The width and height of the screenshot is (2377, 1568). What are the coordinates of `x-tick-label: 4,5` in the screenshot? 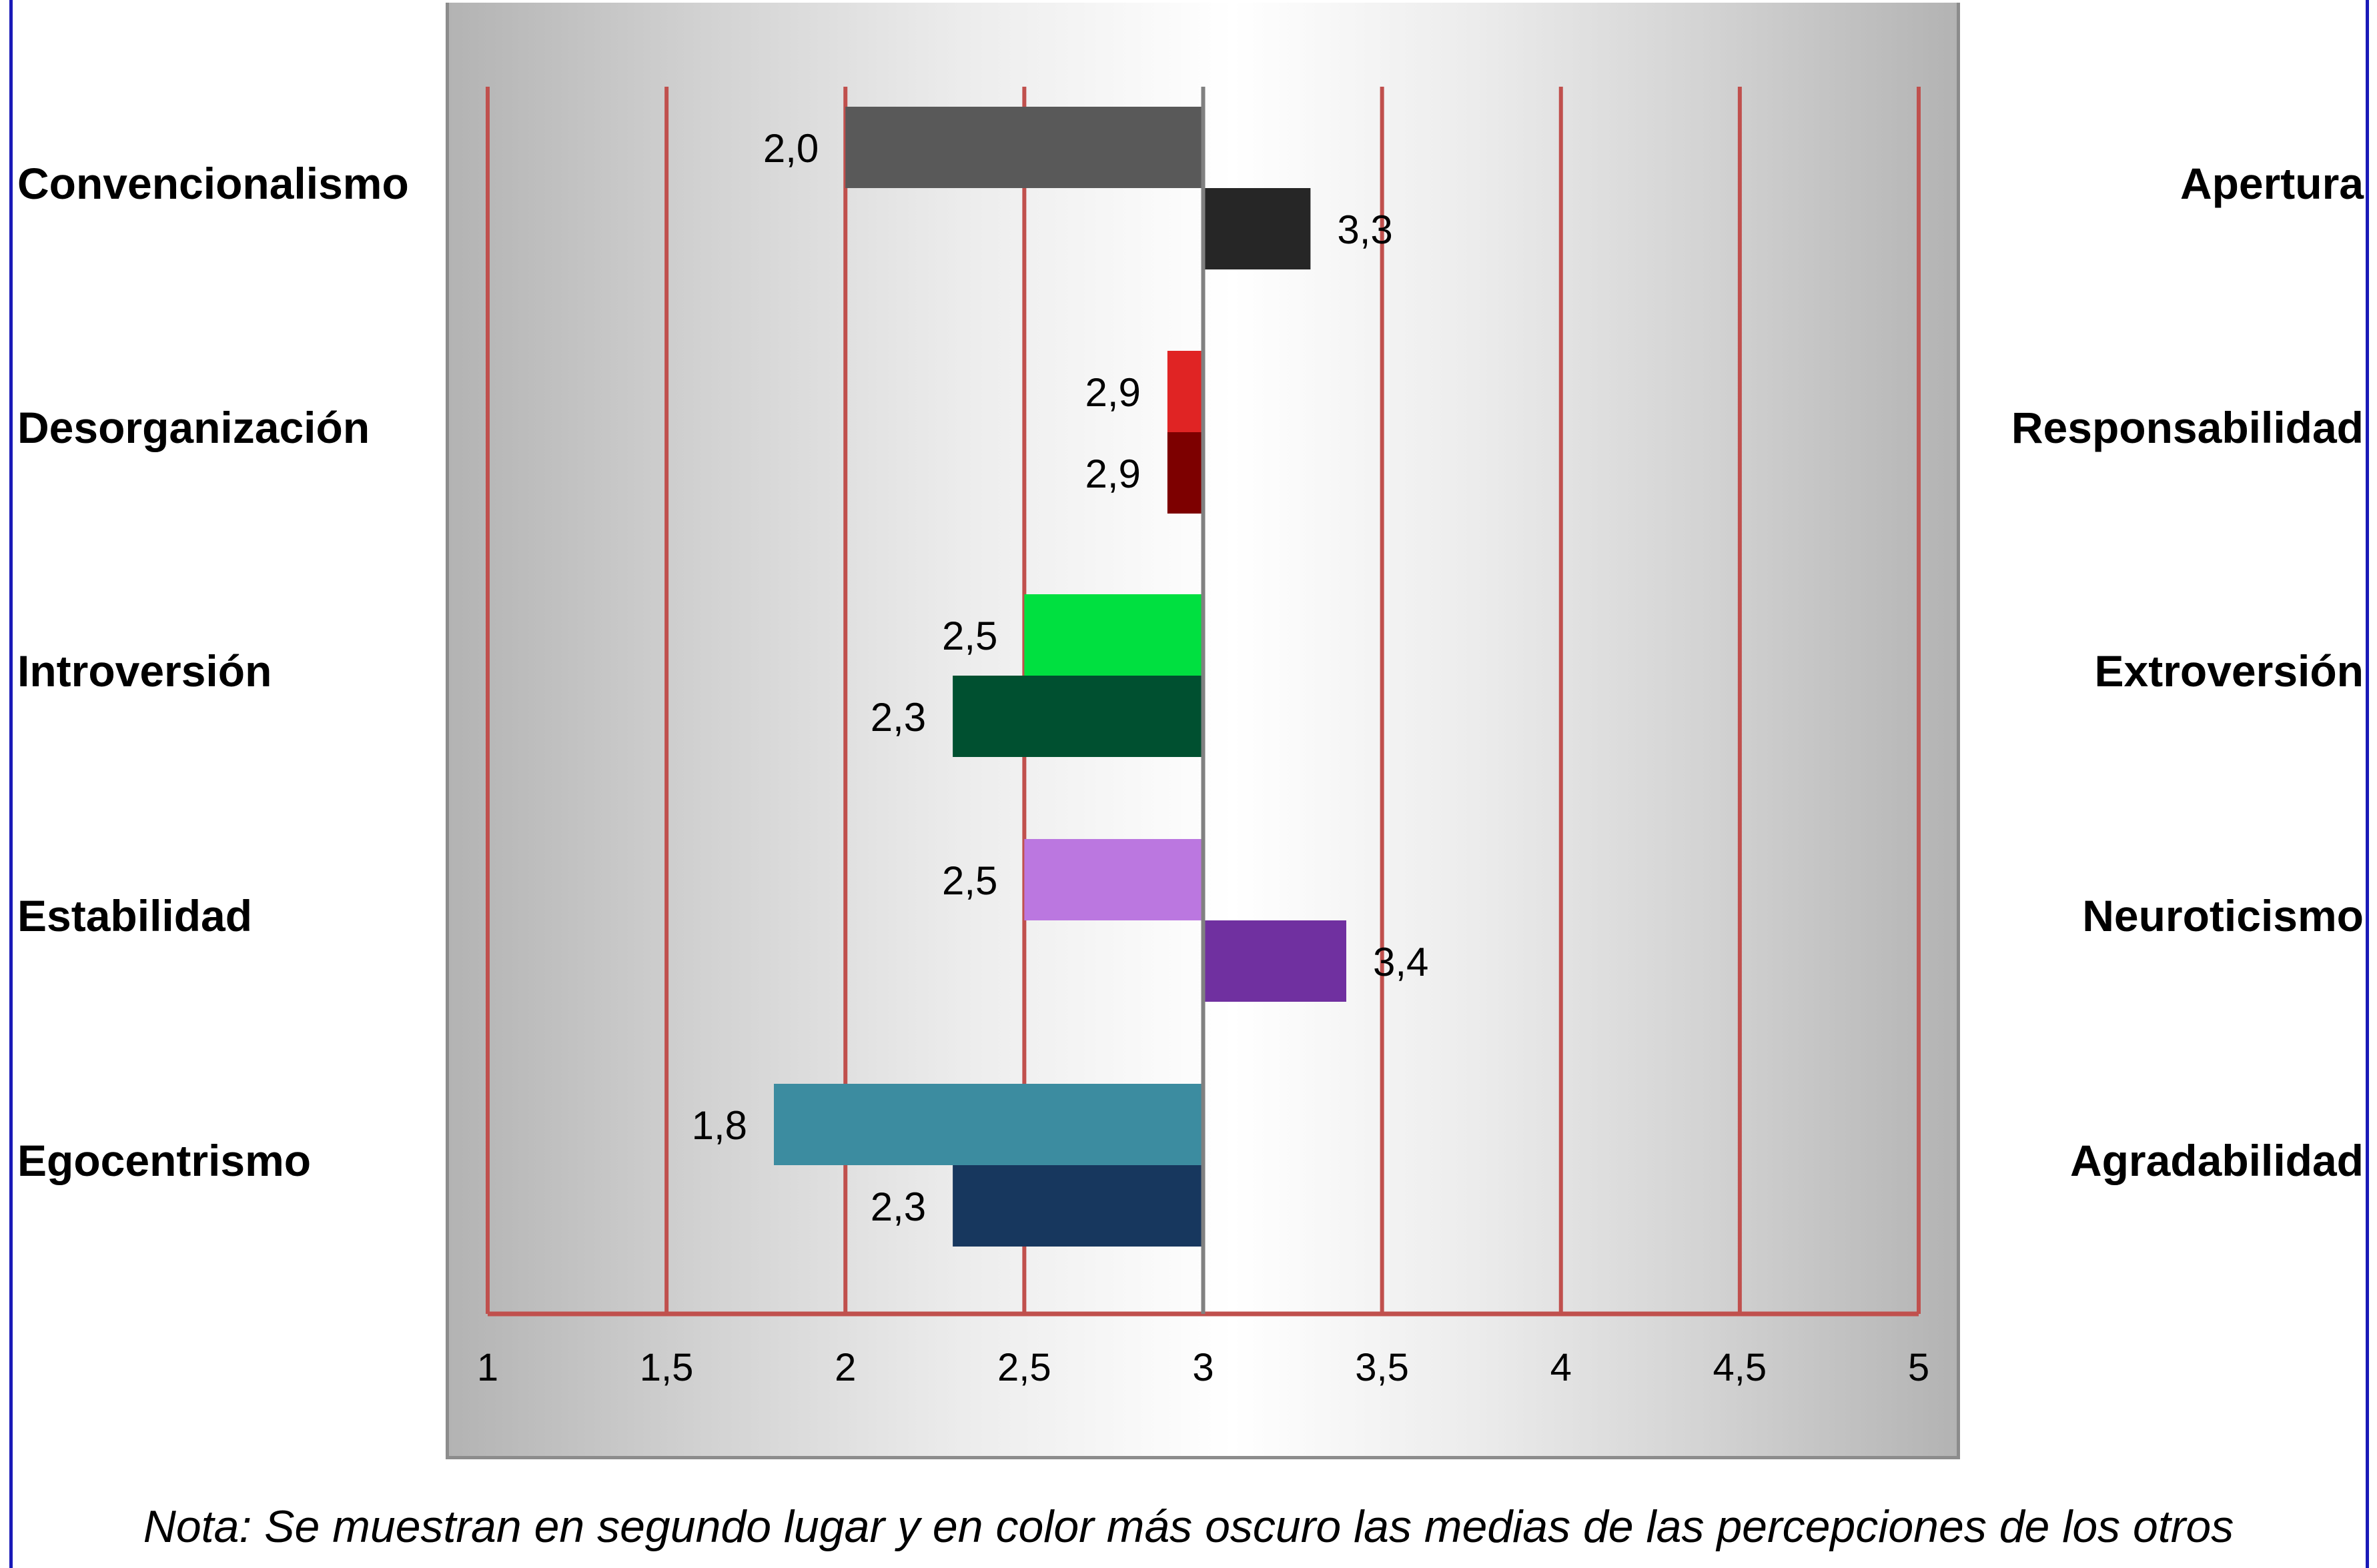 It's located at (1740, 1367).